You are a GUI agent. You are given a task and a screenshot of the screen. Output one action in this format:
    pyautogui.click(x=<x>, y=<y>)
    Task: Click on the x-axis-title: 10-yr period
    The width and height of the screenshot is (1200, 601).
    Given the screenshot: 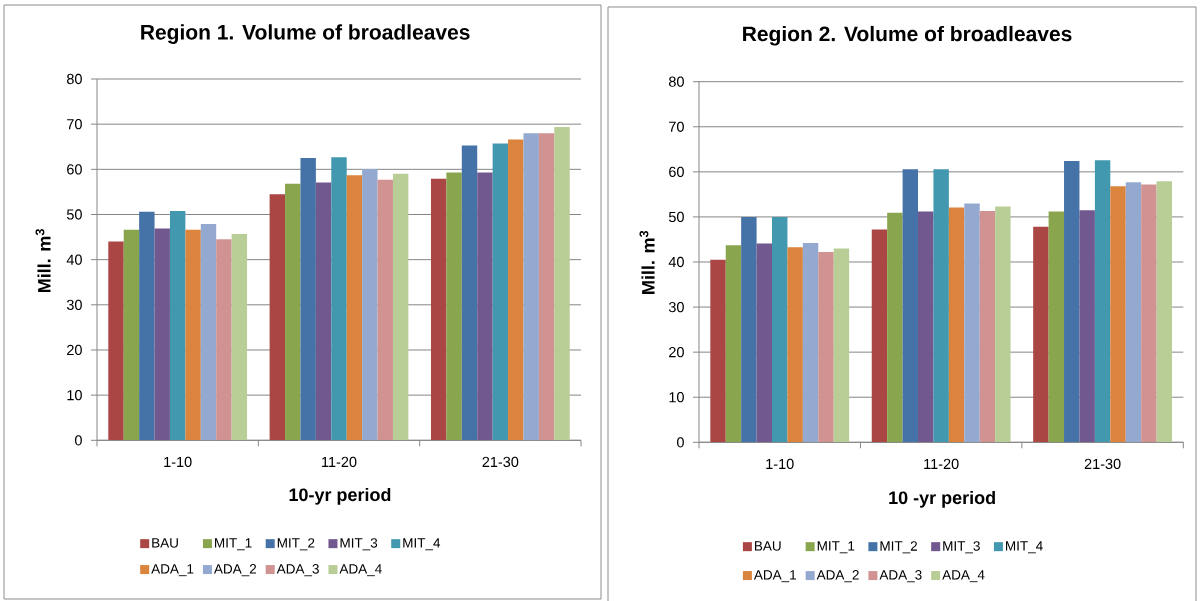 What is the action you would take?
    pyautogui.click(x=340, y=496)
    